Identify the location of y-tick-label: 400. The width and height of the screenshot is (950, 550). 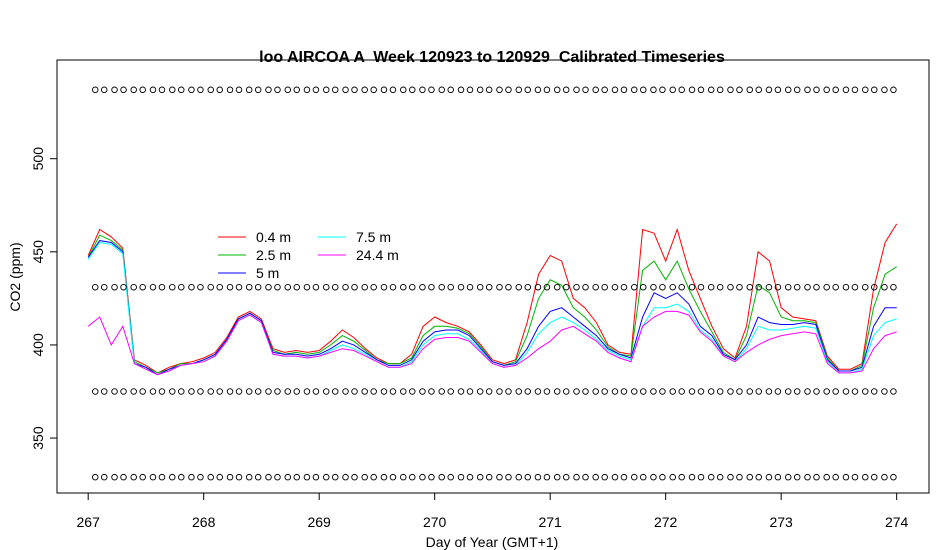
(38, 345).